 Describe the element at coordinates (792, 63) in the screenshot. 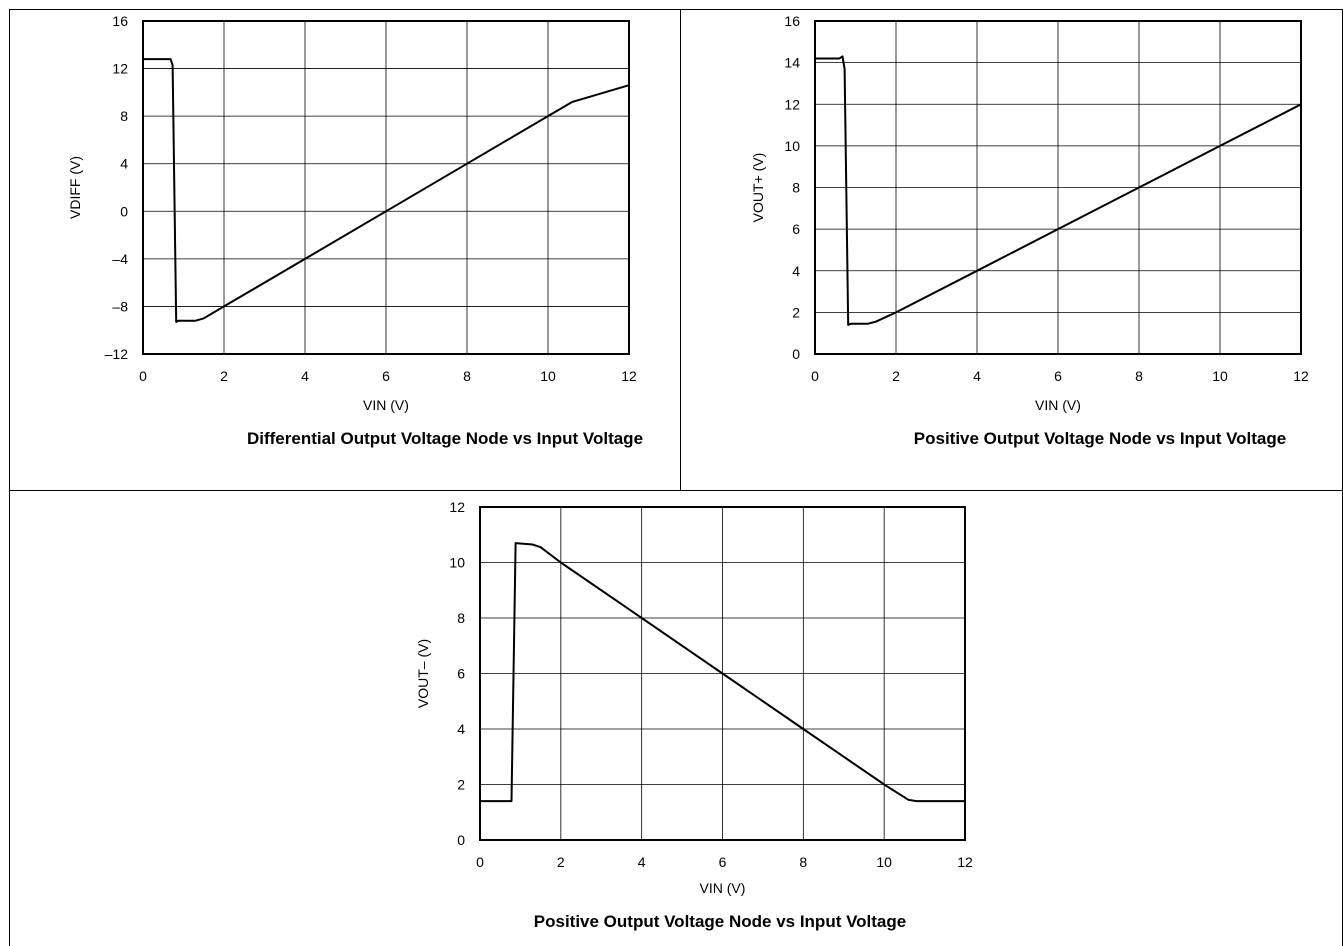

I see `y-tick-label: 14` at that location.